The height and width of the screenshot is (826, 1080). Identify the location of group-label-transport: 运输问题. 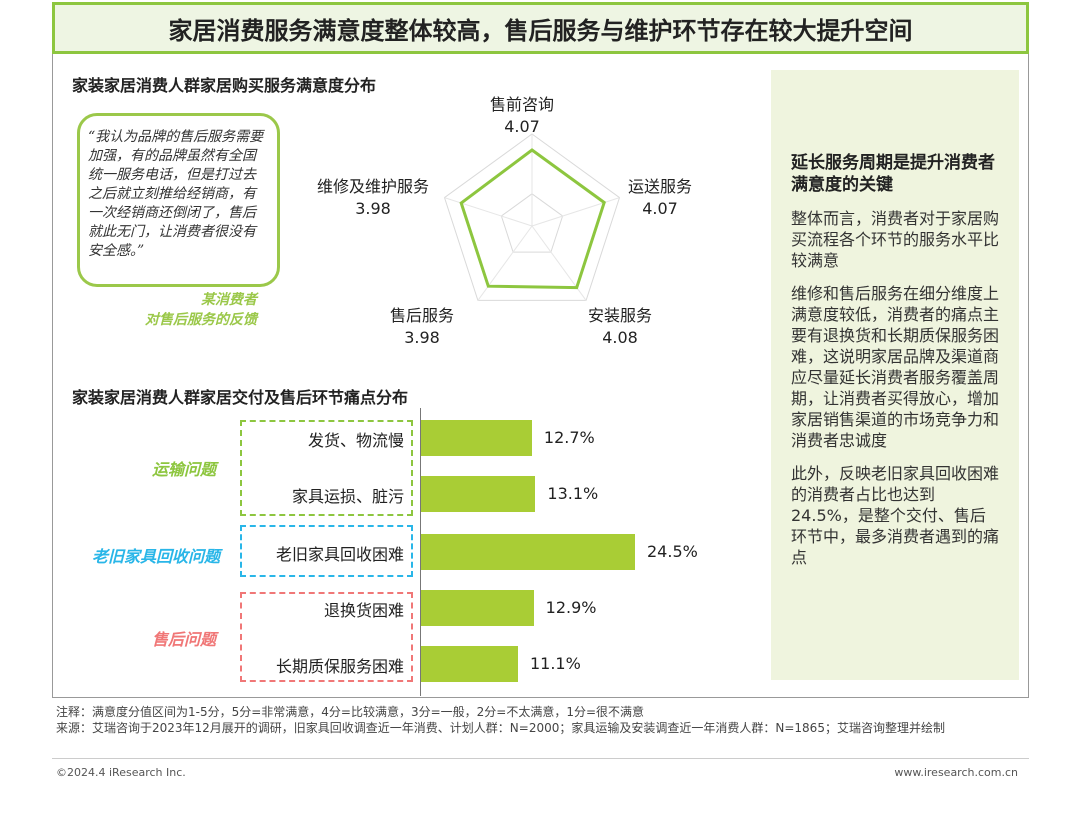
(183, 469).